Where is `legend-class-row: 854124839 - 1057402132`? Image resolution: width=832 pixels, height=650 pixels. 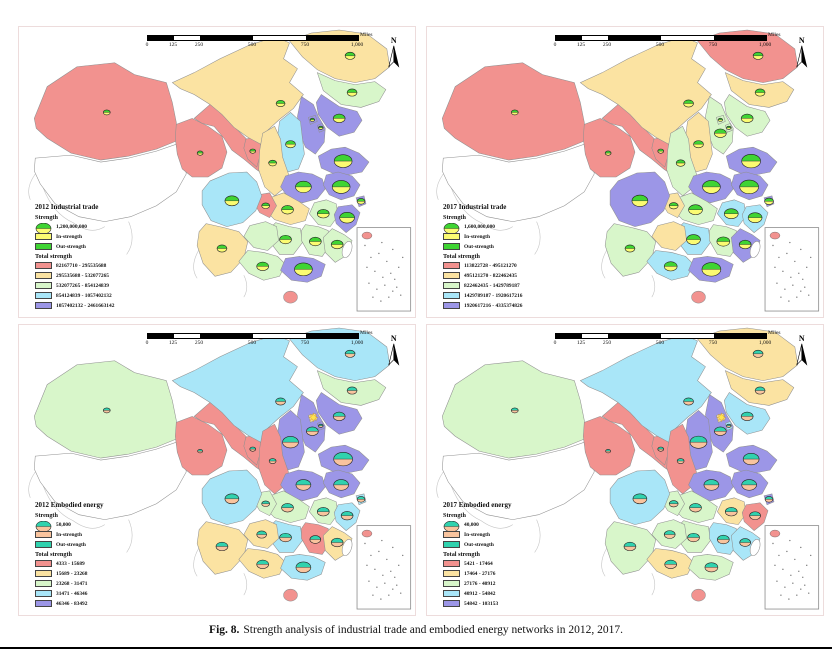
legend-class-row: 854124839 - 1057402132 is located at coordinates (100, 295).